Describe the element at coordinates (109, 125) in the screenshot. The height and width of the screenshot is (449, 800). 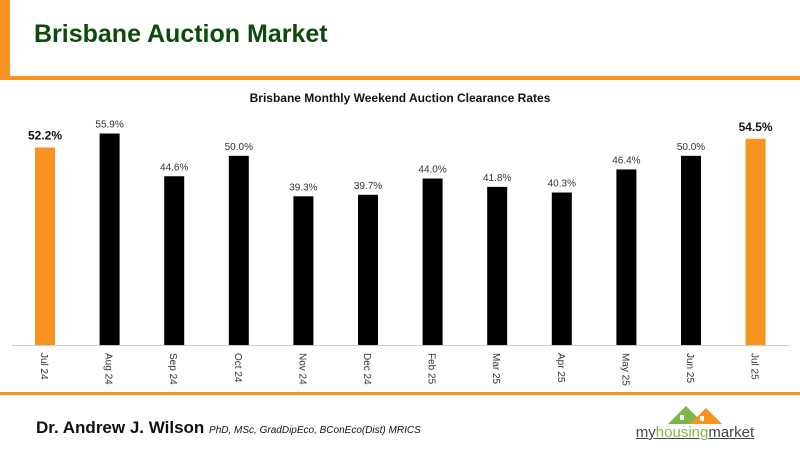
I see `data-label: 55.9%` at that location.